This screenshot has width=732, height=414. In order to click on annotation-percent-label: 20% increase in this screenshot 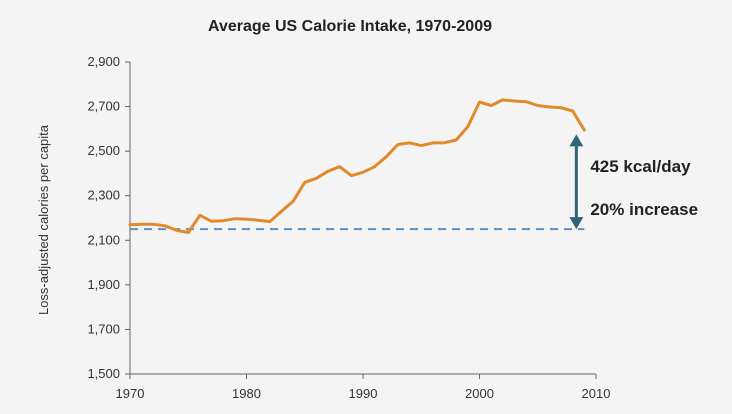, I will do `click(644, 209)`.